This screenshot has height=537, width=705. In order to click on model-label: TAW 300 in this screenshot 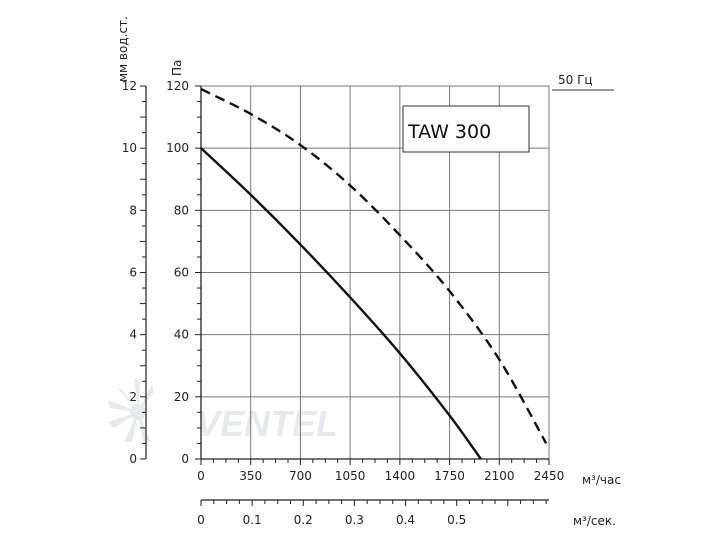, I will do `click(449, 132)`.